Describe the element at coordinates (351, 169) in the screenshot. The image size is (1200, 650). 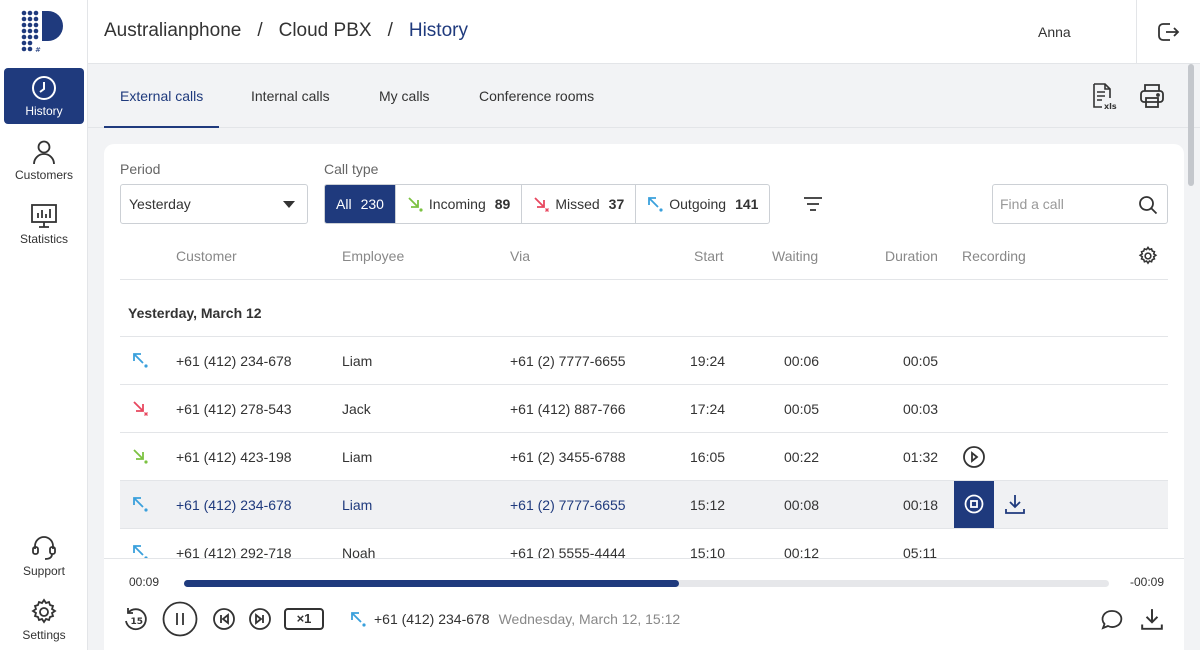
I see `call-type-label: Call type` at that location.